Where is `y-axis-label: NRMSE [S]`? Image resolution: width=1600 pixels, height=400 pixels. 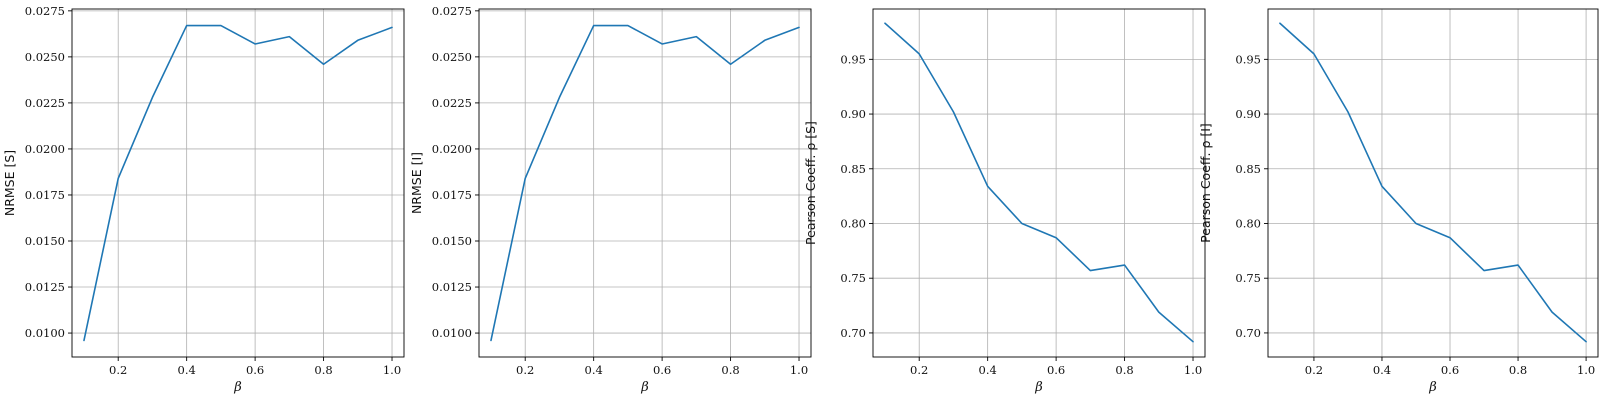
y-axis-label: NRMSE [S] is located at coordinates (9, 183).